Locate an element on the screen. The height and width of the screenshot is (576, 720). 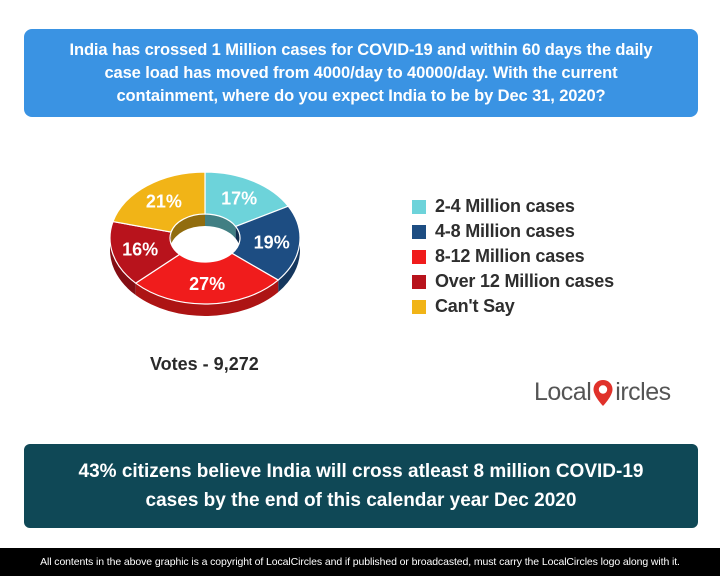
map-pin-icon is located at coordinates (603, 393).